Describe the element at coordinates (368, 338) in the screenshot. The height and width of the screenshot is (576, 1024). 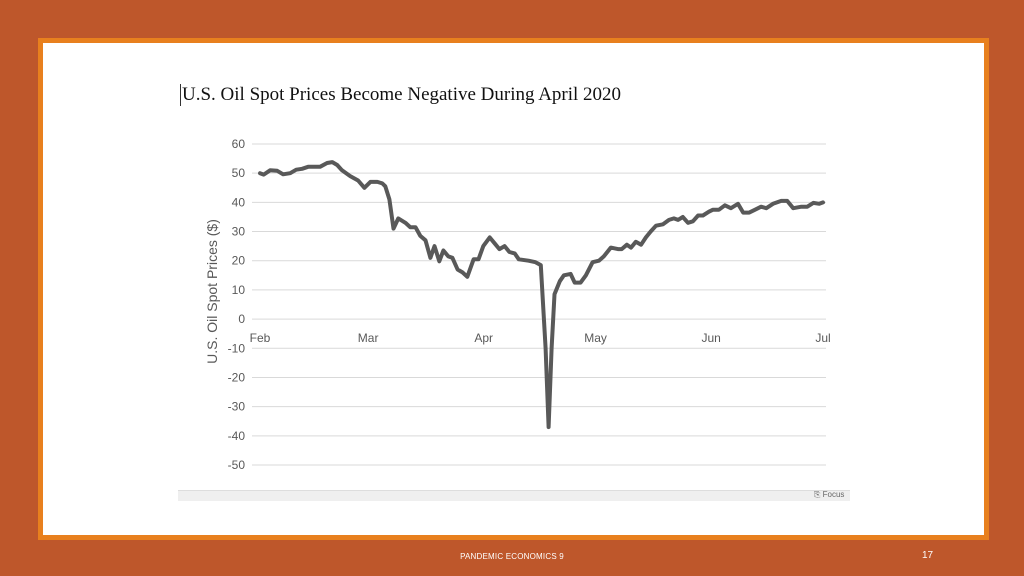
I see `x-tick-label: Mar` at that location.